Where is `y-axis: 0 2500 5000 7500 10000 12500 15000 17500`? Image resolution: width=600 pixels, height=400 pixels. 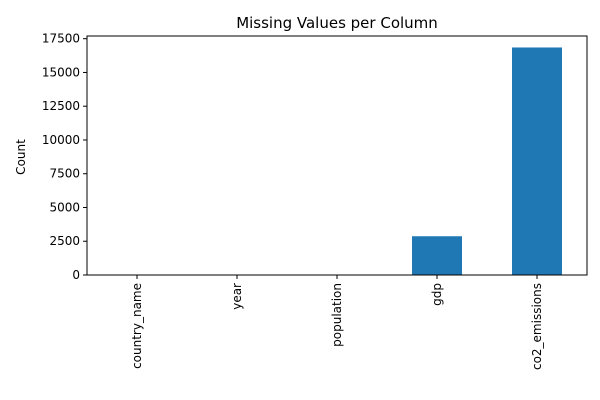
y-axis: 0 2500 5000 7500 10000 12500 15000 17500 is located at coordinates (64, 157).